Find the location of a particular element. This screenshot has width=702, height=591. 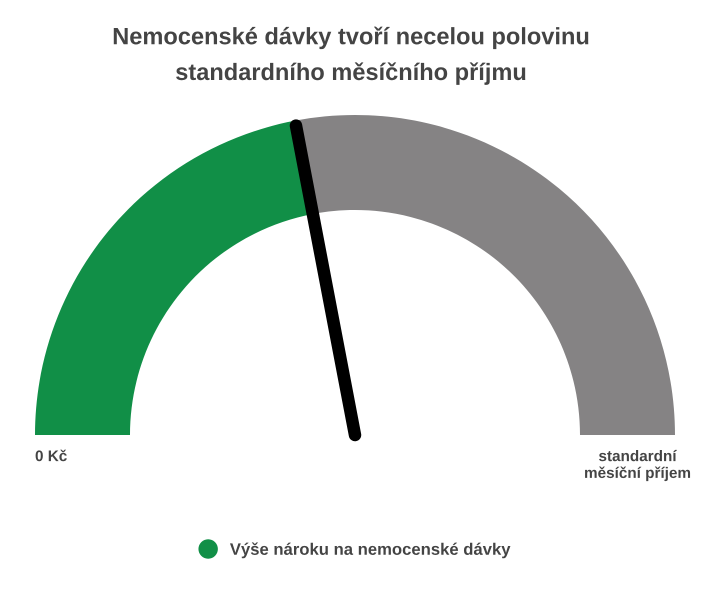

text: 0 Kč is located at coordinates (51, 456).